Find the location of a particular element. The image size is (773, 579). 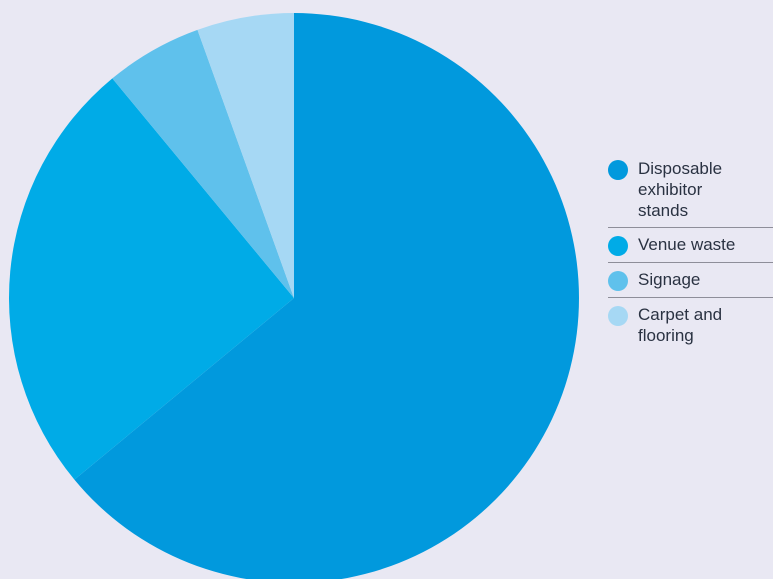

legend-item-carpet-and-flooring: Carpet and flooring is located at coordinates (690, 325).